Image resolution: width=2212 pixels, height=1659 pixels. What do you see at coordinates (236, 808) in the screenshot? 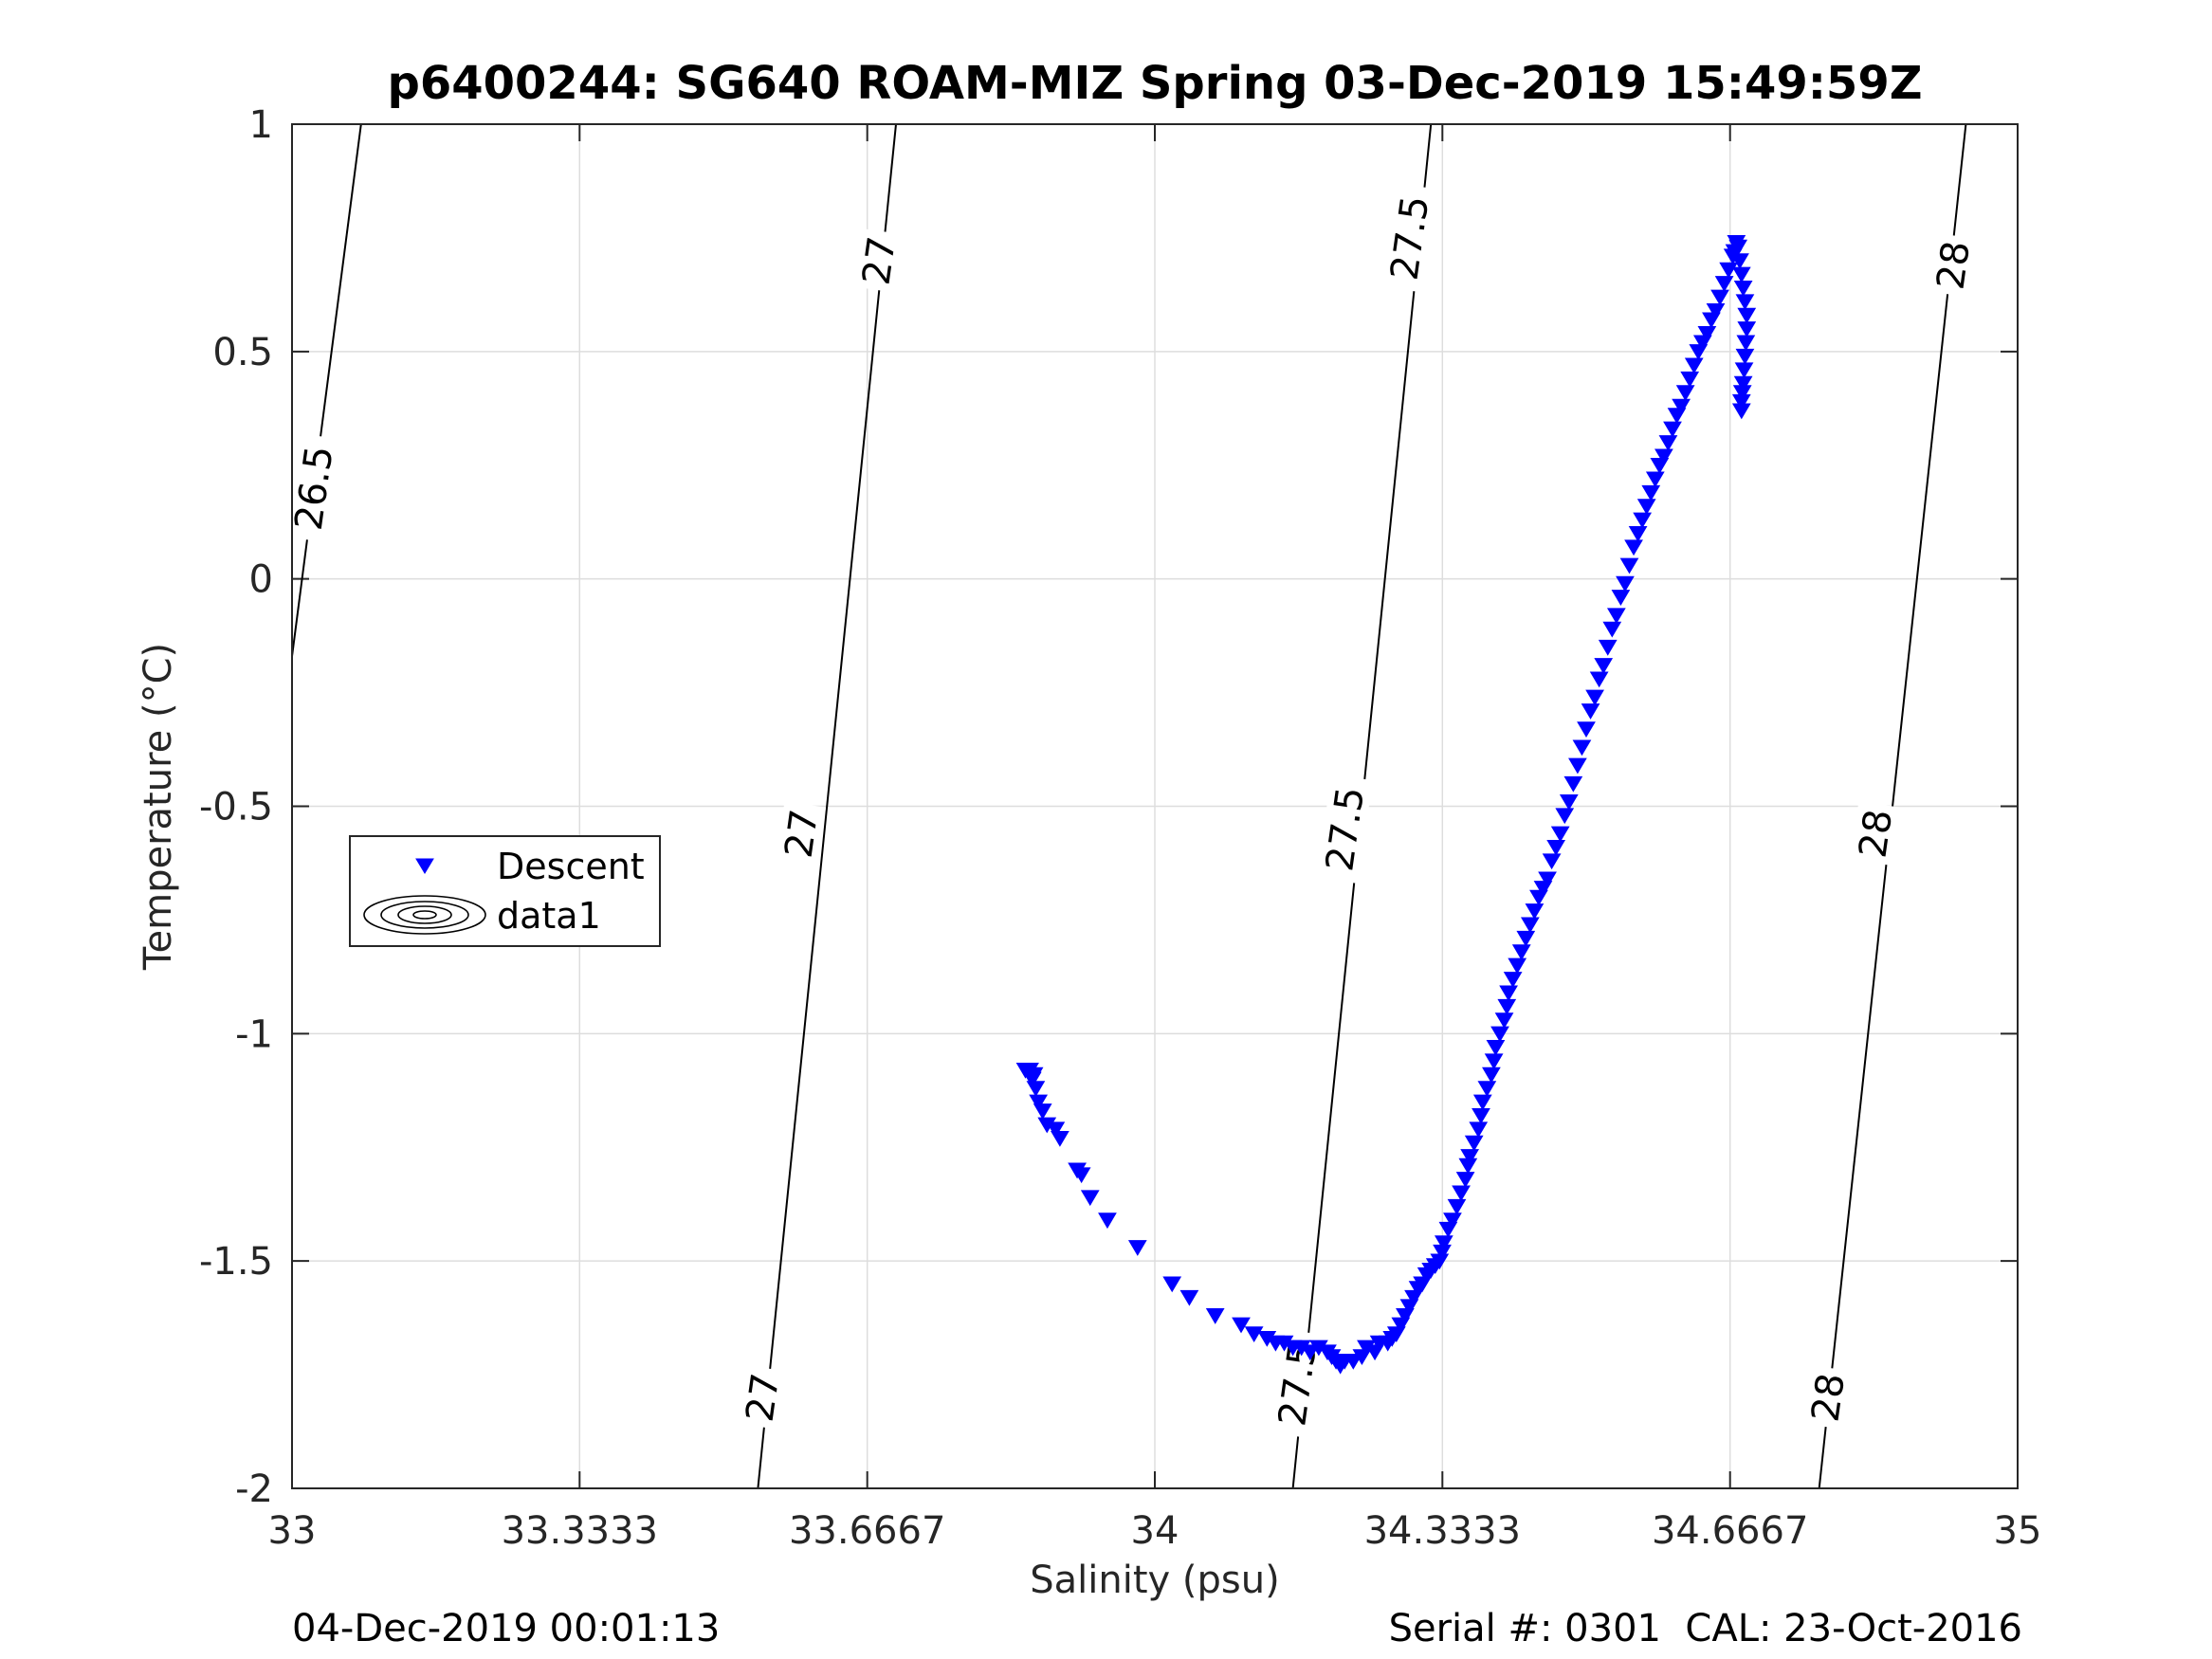
I see `y-tick-label: -0.5` at bounding box center [236, 808].